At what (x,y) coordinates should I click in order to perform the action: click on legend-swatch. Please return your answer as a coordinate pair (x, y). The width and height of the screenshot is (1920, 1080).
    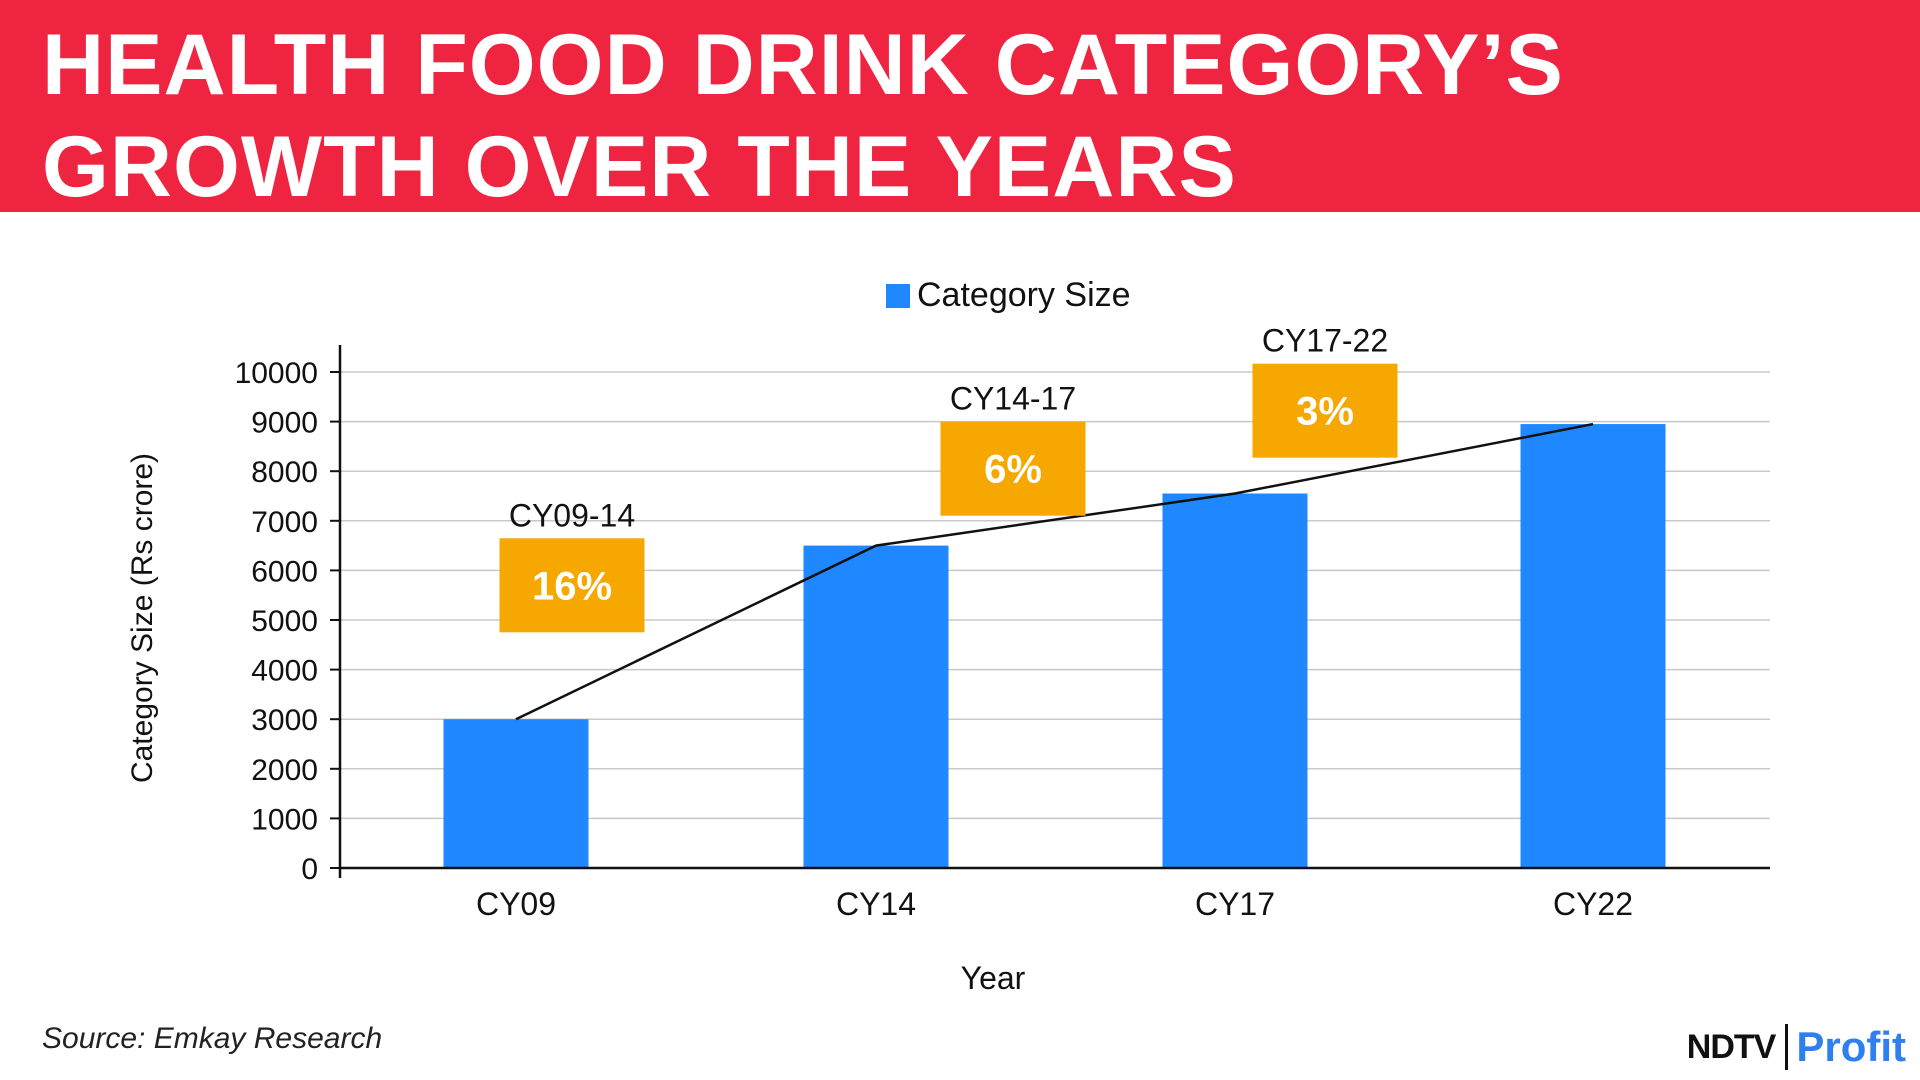
    Looking at the image, I should click on (898, 296).